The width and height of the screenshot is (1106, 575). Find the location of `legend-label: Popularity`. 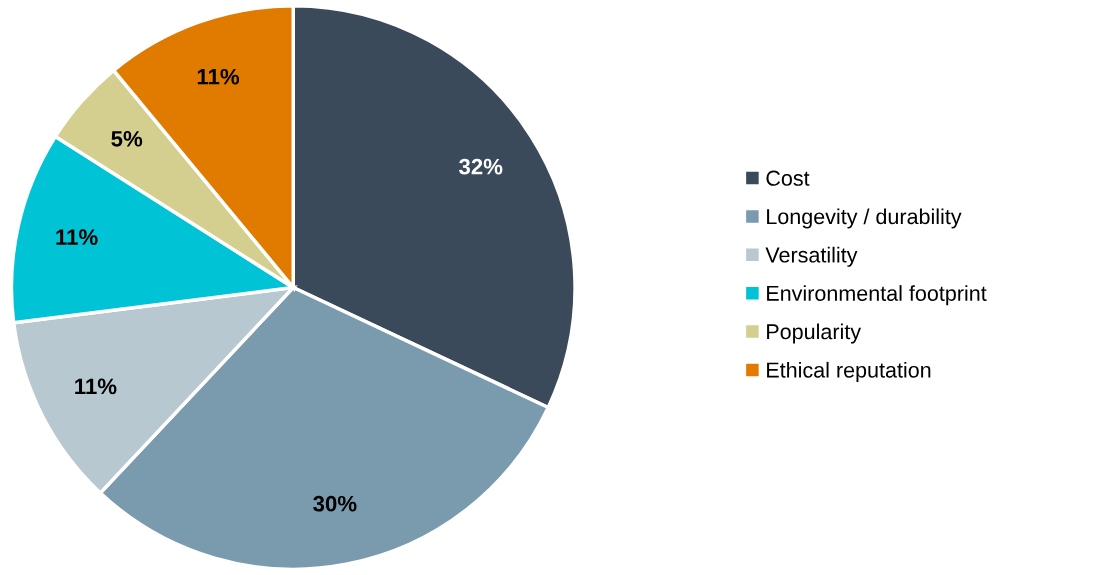

legend-label: Popularity is located at coordinates (814, 333).